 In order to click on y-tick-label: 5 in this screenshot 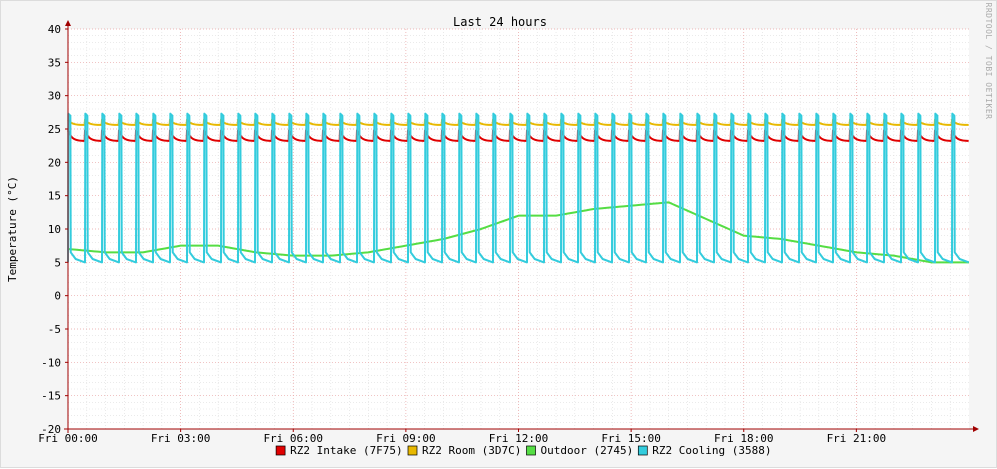, I will do `click(57, 262)`.